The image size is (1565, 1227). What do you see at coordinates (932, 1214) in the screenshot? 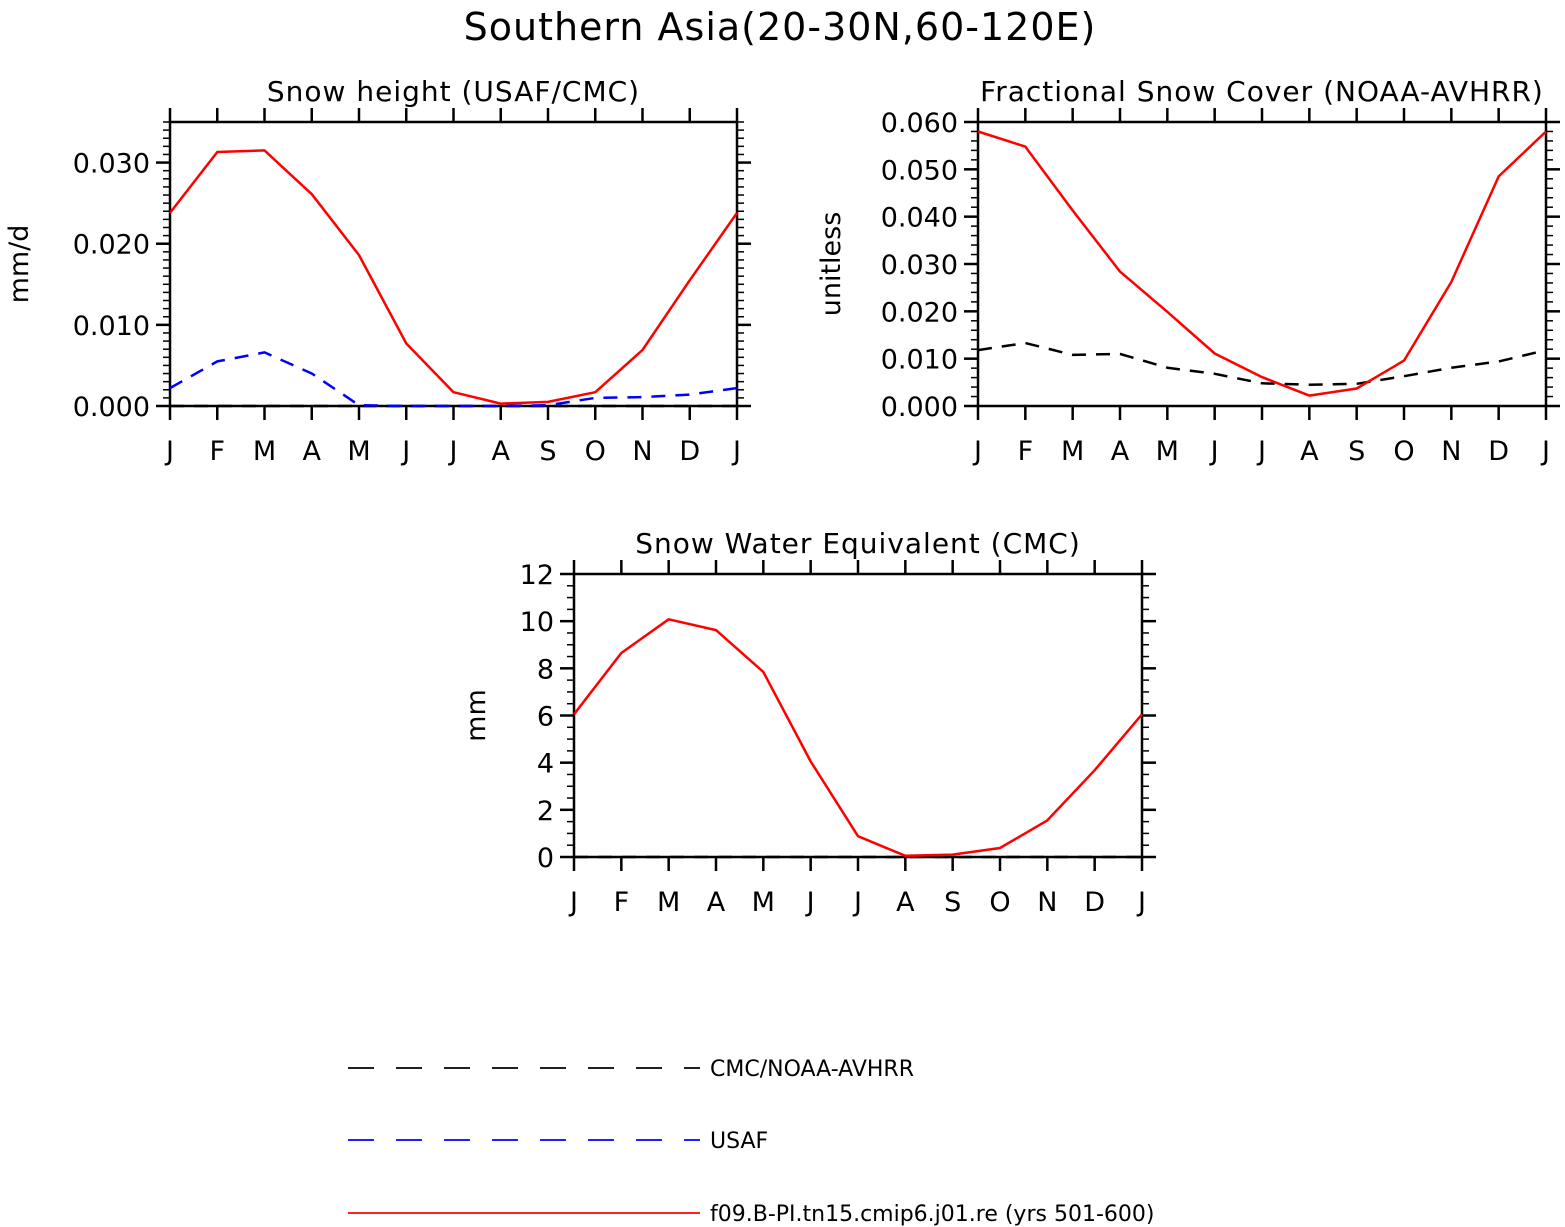
I see `legend-label: f09.B-PI.tn15.cmip6.j01.re (yrs 501-600)` at bounding box center [932, 1214].